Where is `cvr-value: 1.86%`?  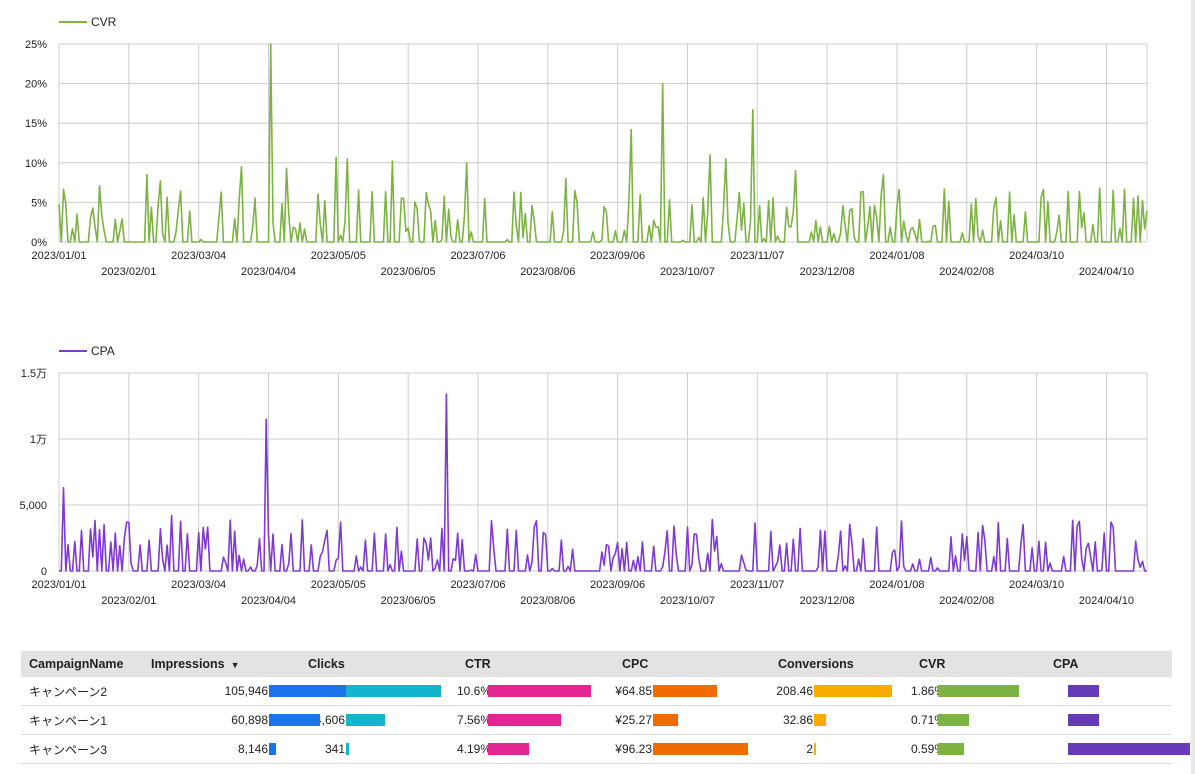
cvr-value: 1.86% is located at coordinates (928, 691).